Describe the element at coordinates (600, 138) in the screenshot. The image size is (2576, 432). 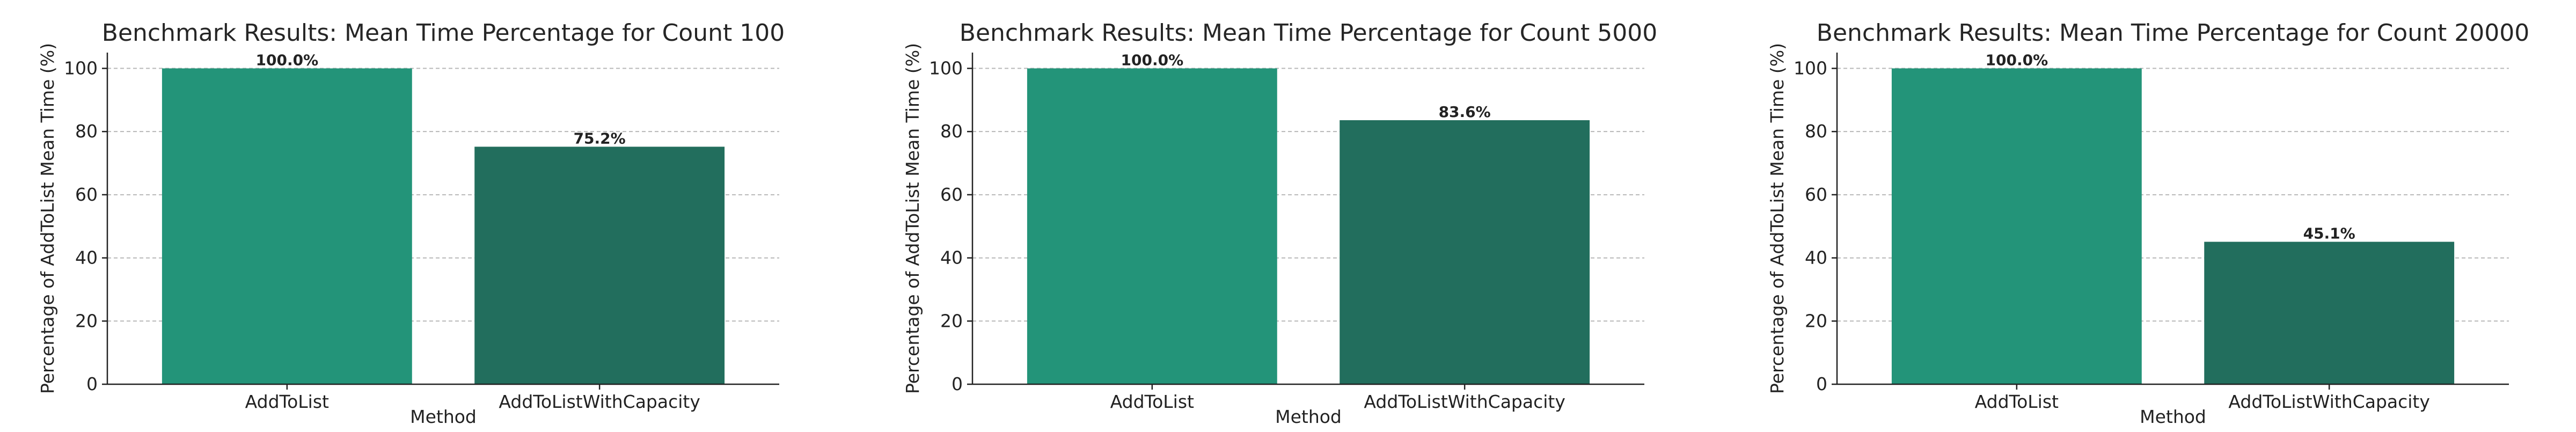
I see `bar-value-label: 75.2%` at that location.